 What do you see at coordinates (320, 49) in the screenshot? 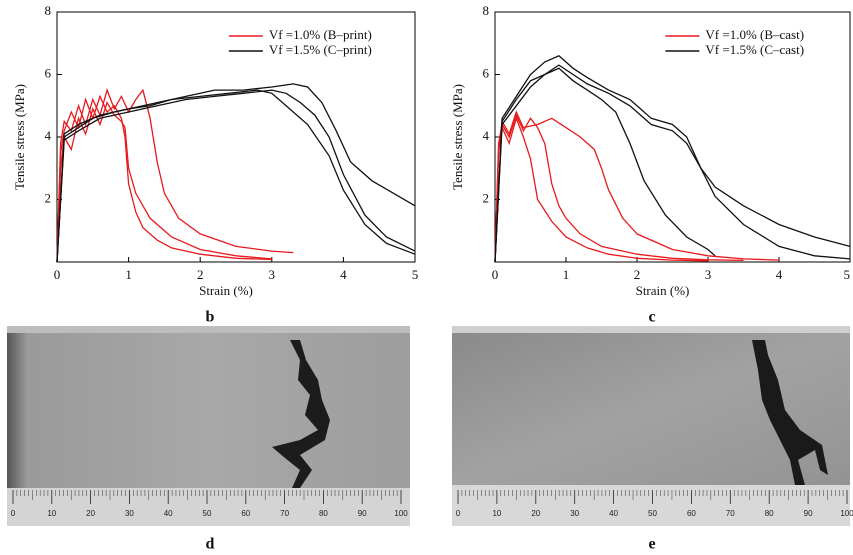
I see `legend-label: Vf =1.5% (C–print)` at bounding box center [320, 49].